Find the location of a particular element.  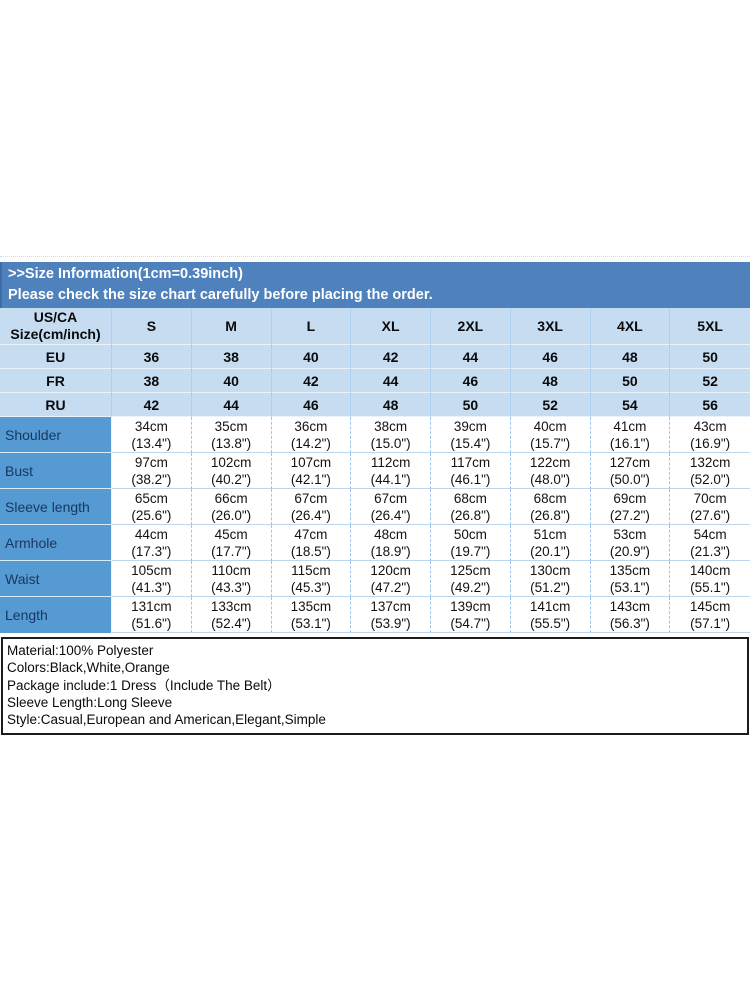

measurement-value-cell: 53cm (20.9") is located at coordinates (630, 543).